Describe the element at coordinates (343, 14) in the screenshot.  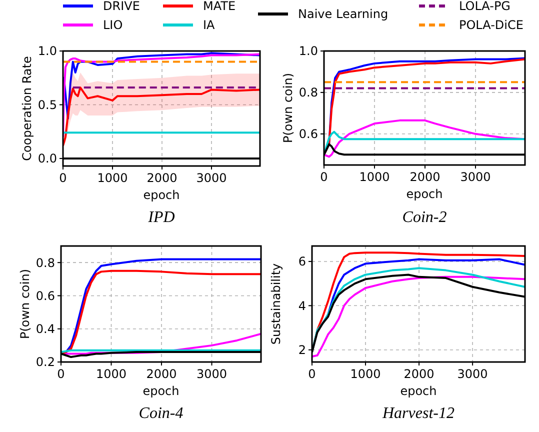
I see `legend-label: Naive Learning` at that location.